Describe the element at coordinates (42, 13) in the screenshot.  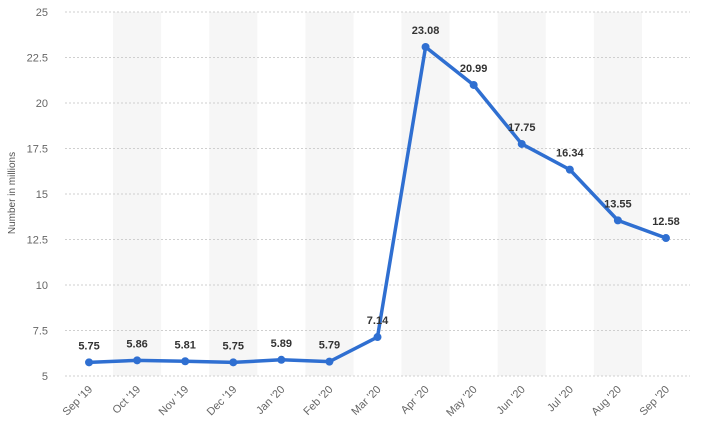
I see `y-tick-label: 25` at that location.